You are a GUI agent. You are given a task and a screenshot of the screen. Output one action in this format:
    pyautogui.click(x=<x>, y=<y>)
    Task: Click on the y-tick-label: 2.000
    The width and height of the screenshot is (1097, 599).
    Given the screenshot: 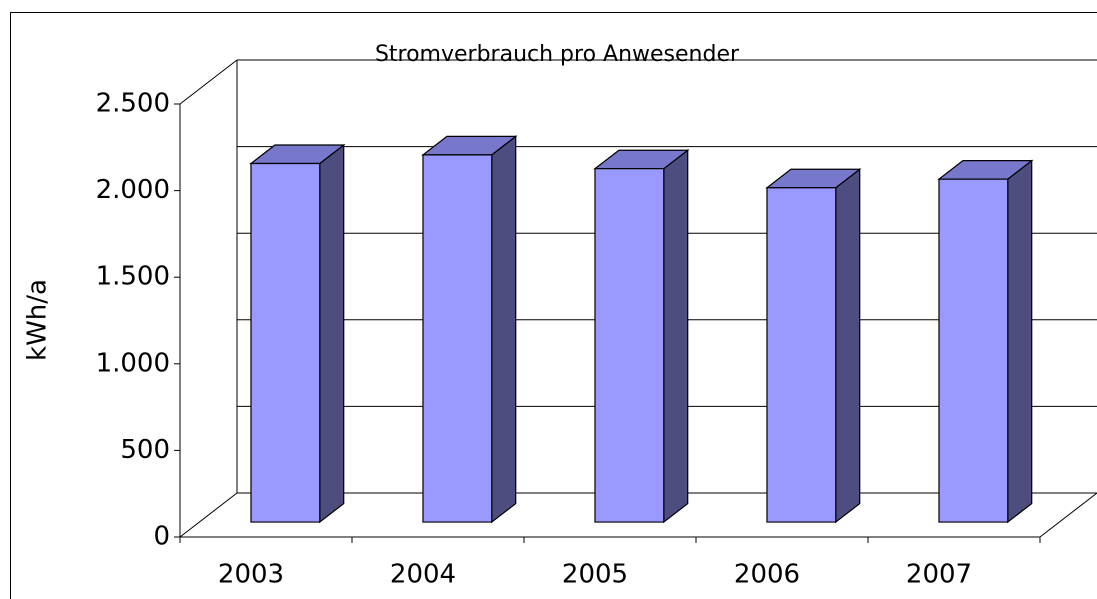 What is the action you would take?
    pyautogui.click(x=133, y=190)
    